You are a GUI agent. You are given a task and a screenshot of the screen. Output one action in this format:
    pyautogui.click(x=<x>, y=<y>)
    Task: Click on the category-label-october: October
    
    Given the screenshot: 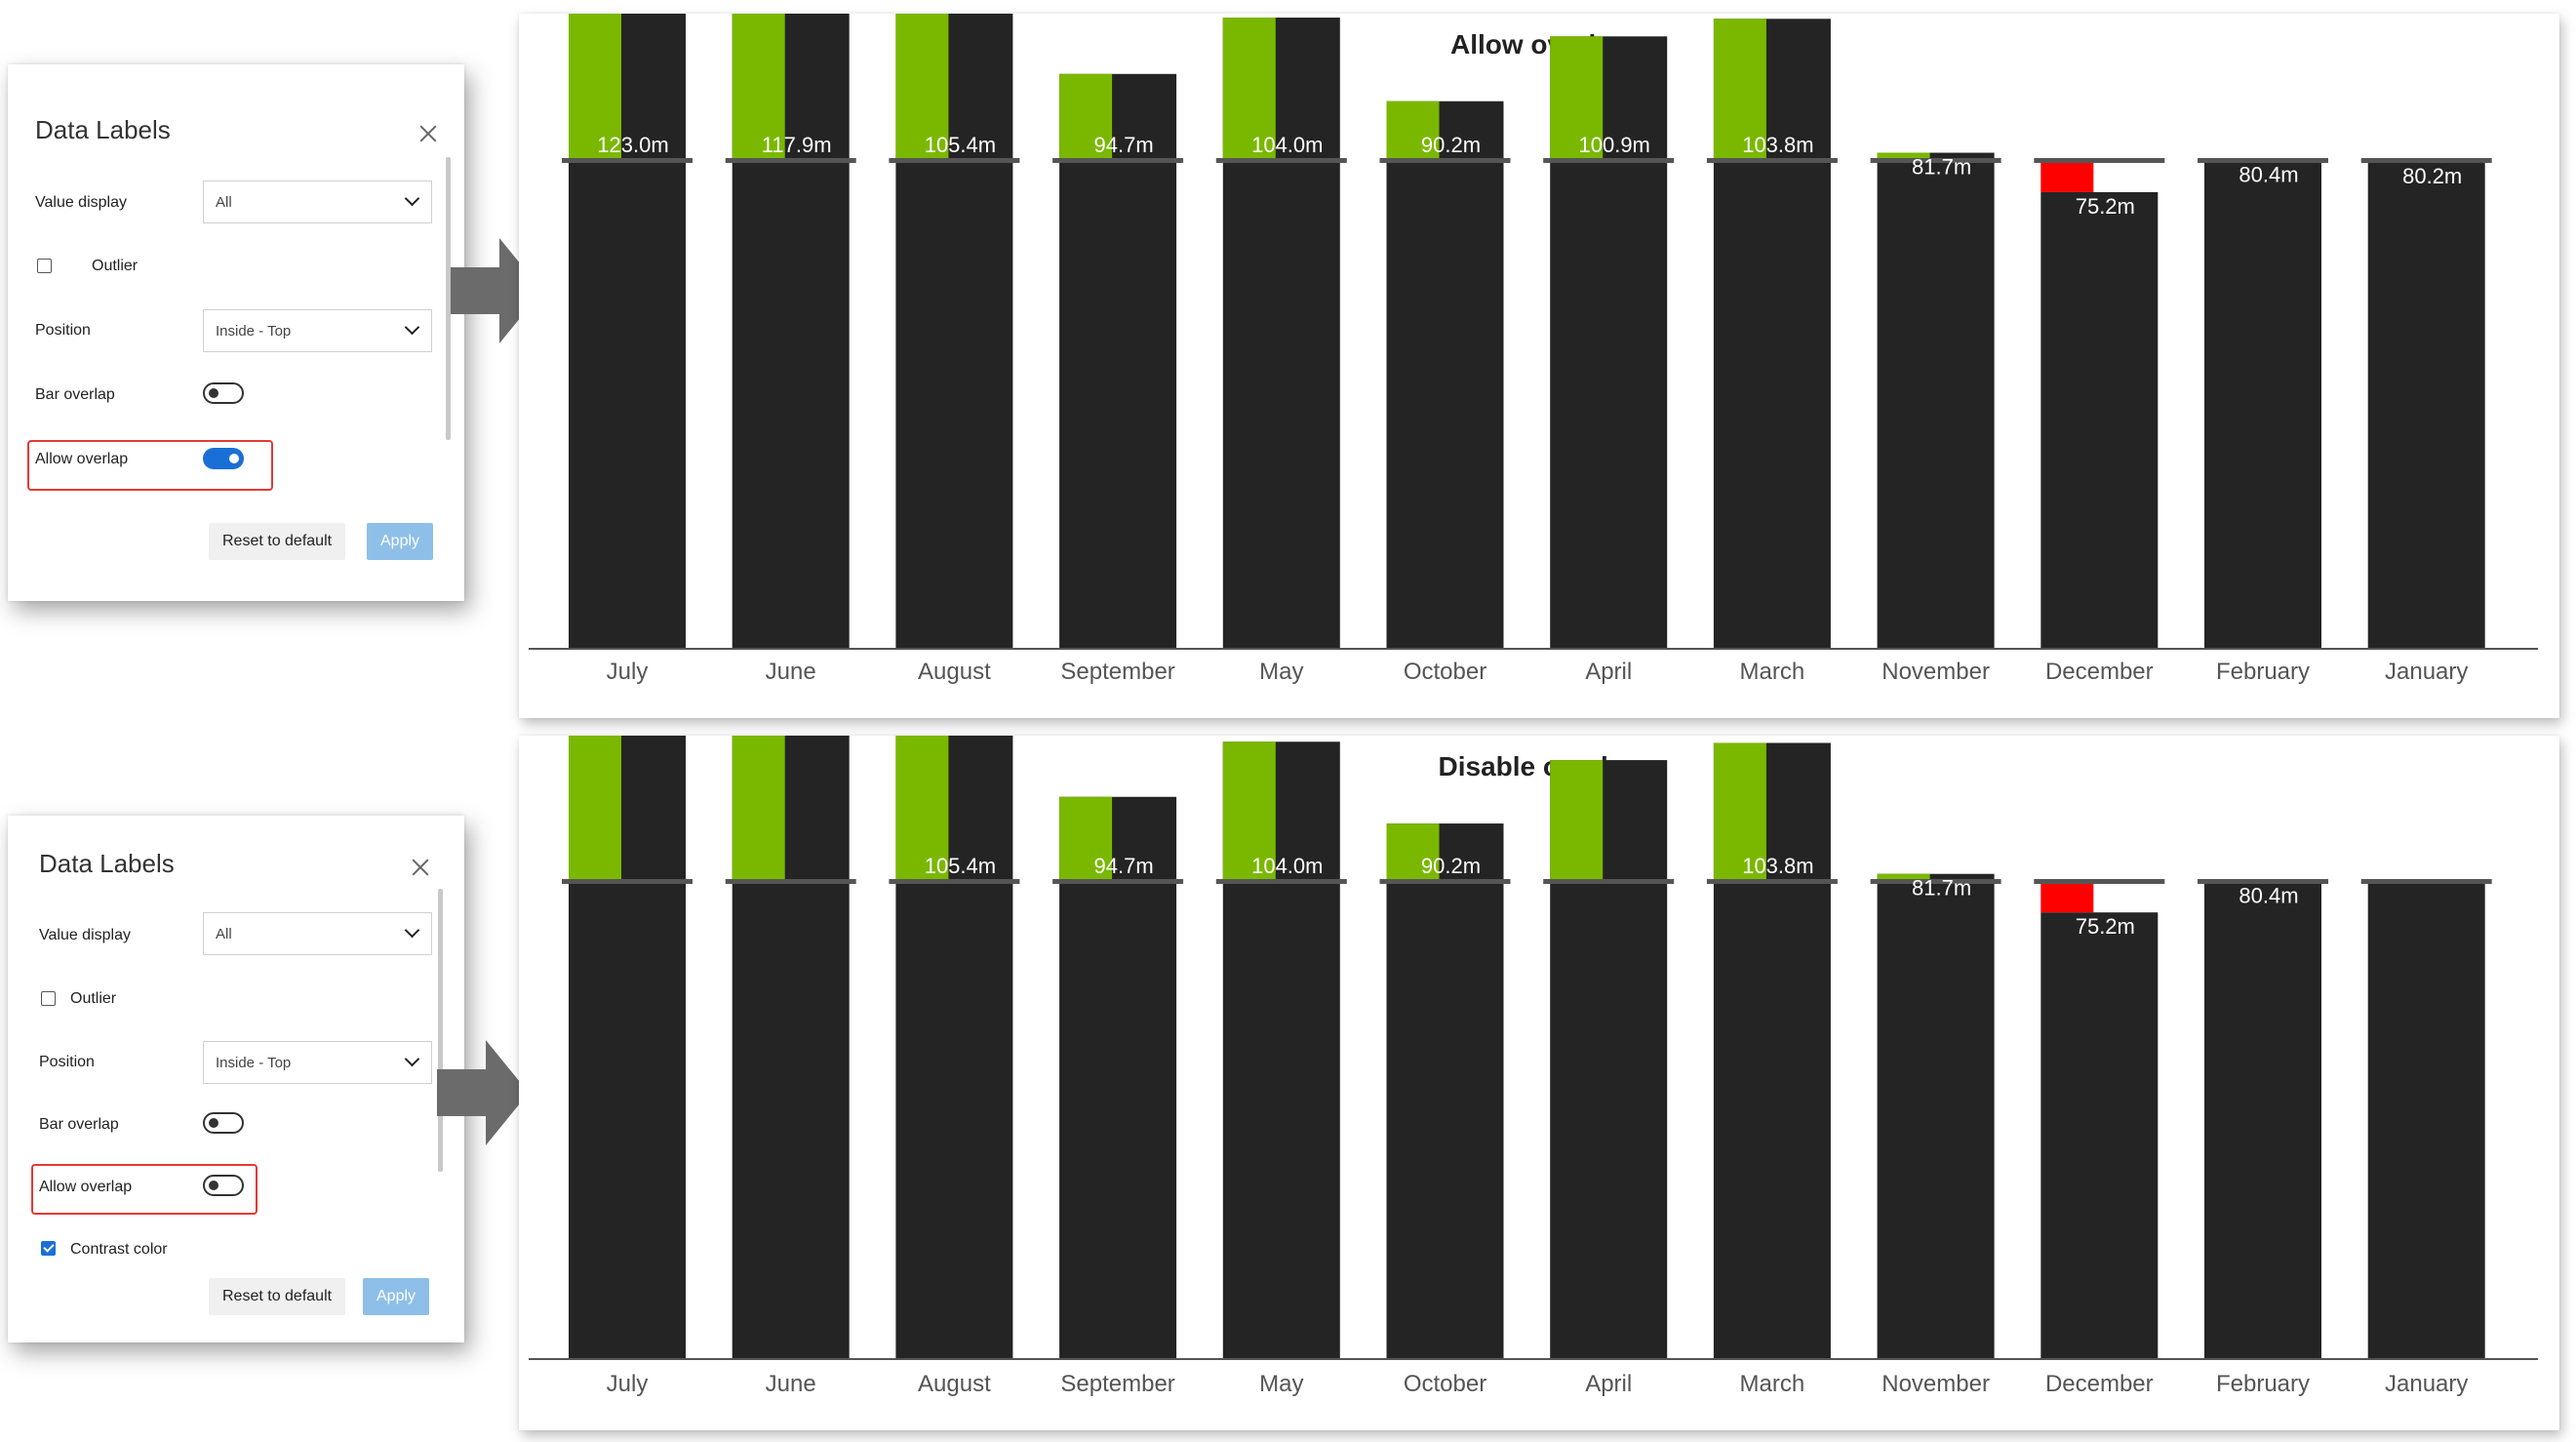 What is the action you would take?
    pyautogui.click(x=1445, y=1384)
    